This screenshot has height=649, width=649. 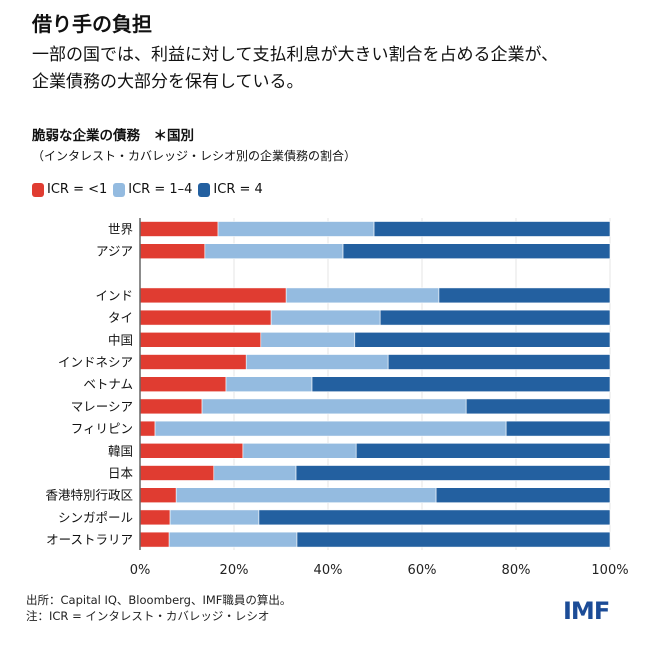 I want to click on legend-item: ICR = 1–4, so click(x=152, y=189).